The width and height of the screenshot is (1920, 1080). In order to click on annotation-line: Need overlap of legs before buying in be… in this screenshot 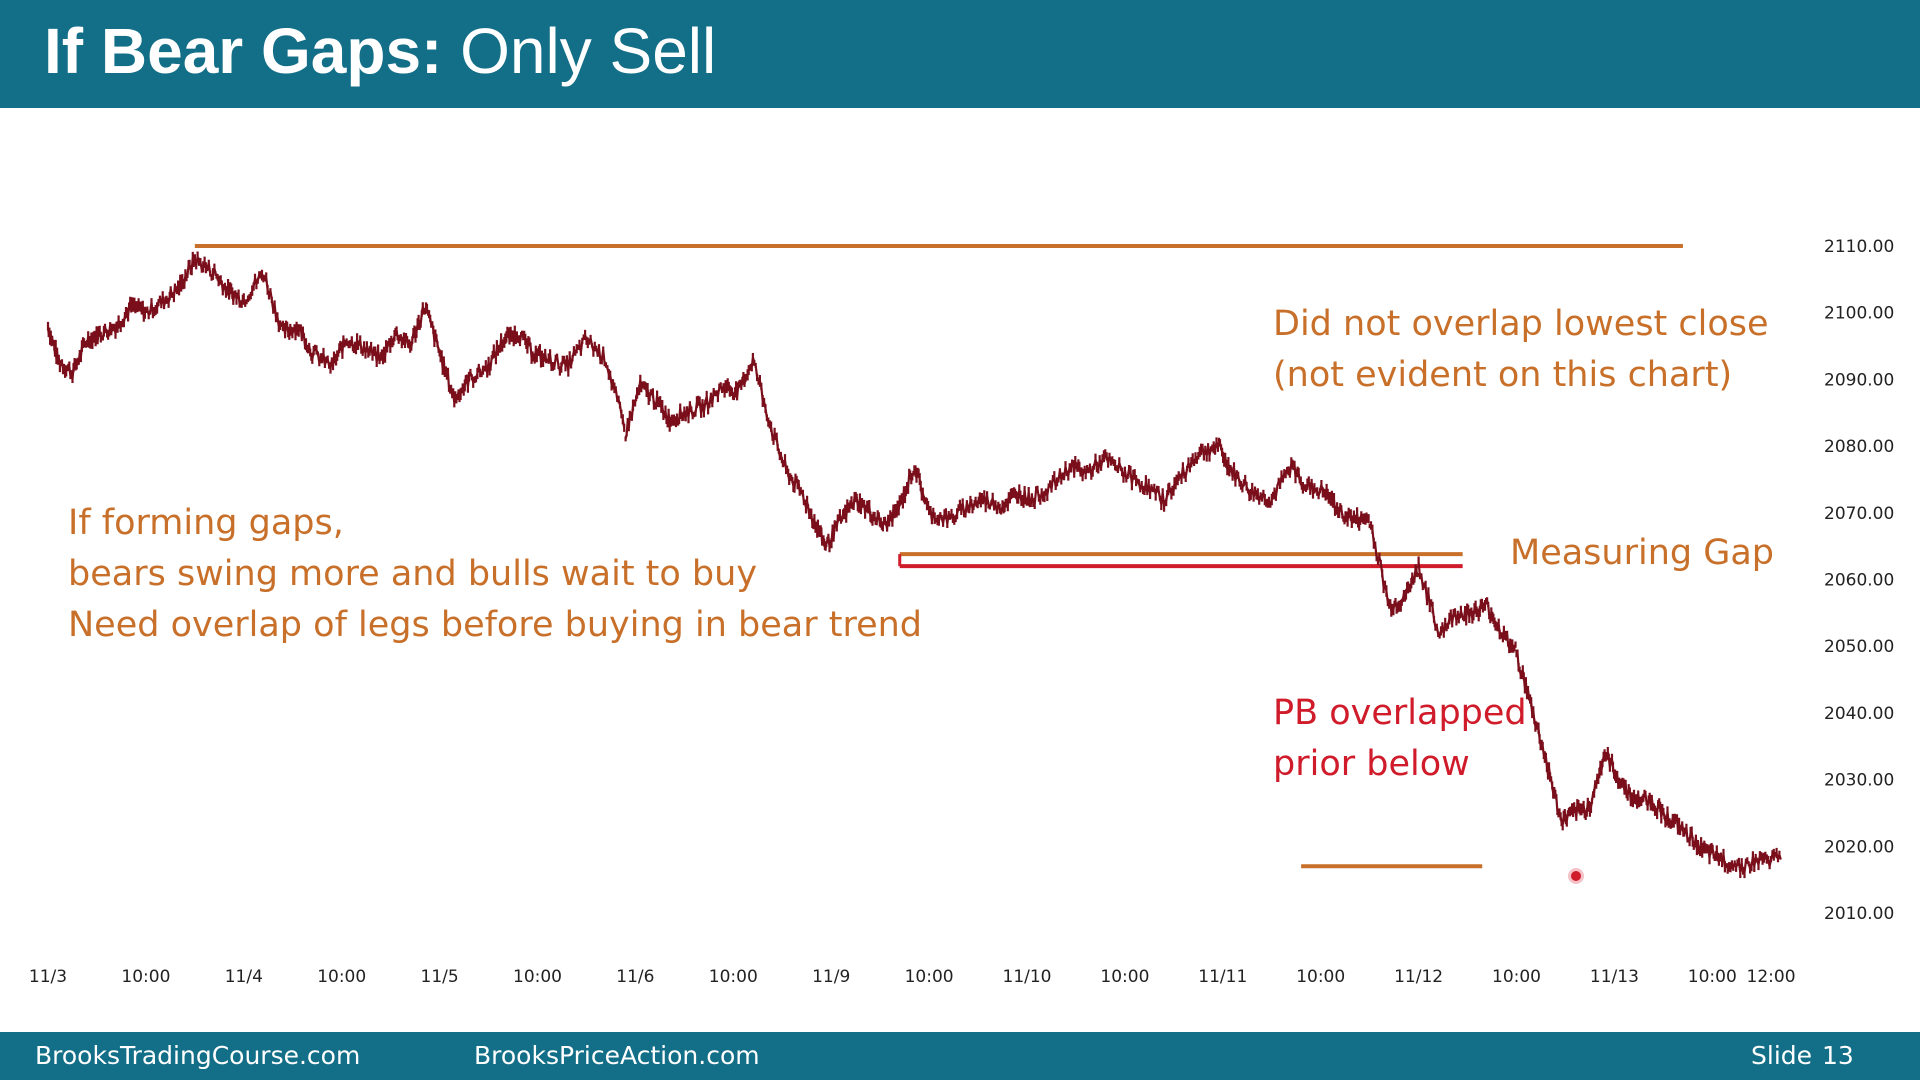, I will do `click(495, 625)`.